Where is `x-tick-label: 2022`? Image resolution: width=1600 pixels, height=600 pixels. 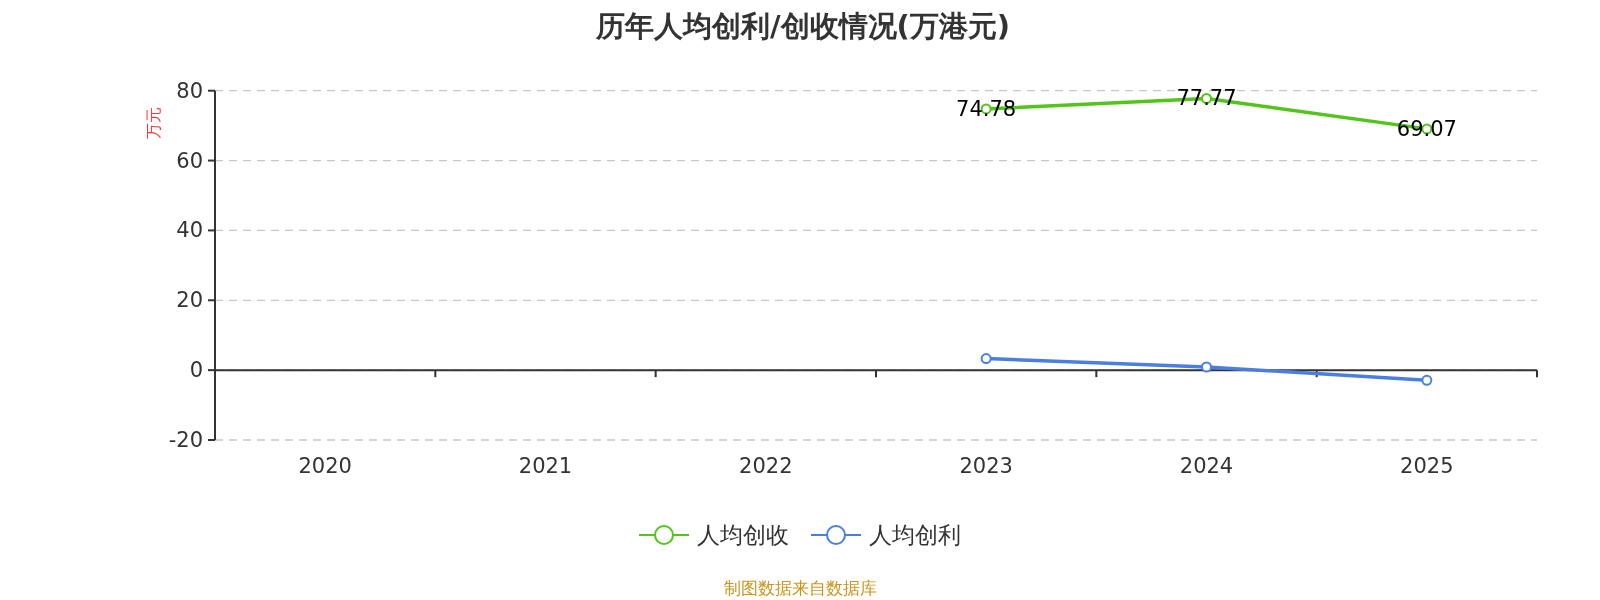 x-tick-label: 2022 is located at coordinates (766, 466).